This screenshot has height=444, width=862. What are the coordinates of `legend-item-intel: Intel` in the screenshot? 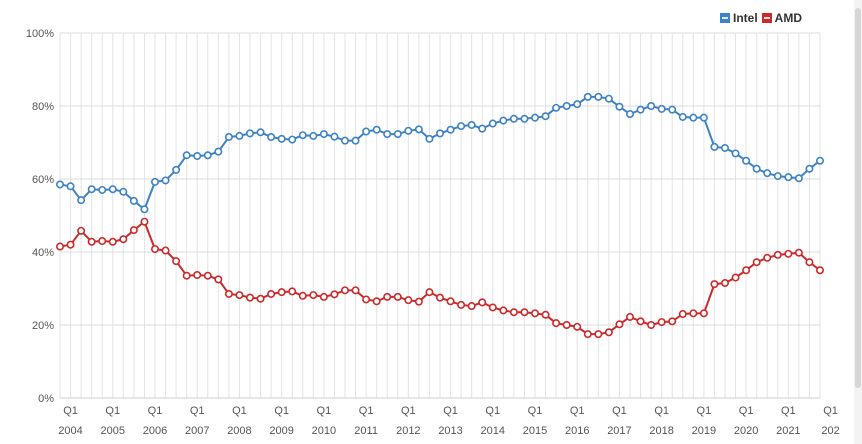 It's located at (739, 18).